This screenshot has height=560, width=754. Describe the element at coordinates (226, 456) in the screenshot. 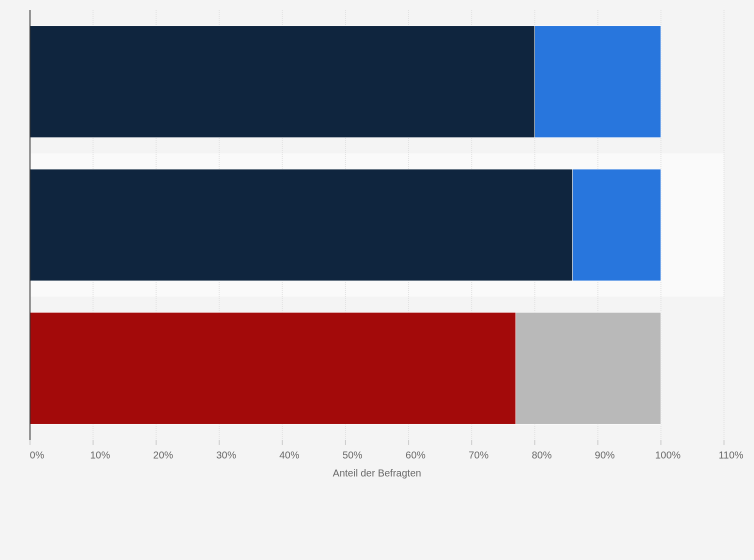

I see `x-tick-label: 30%` at that location.